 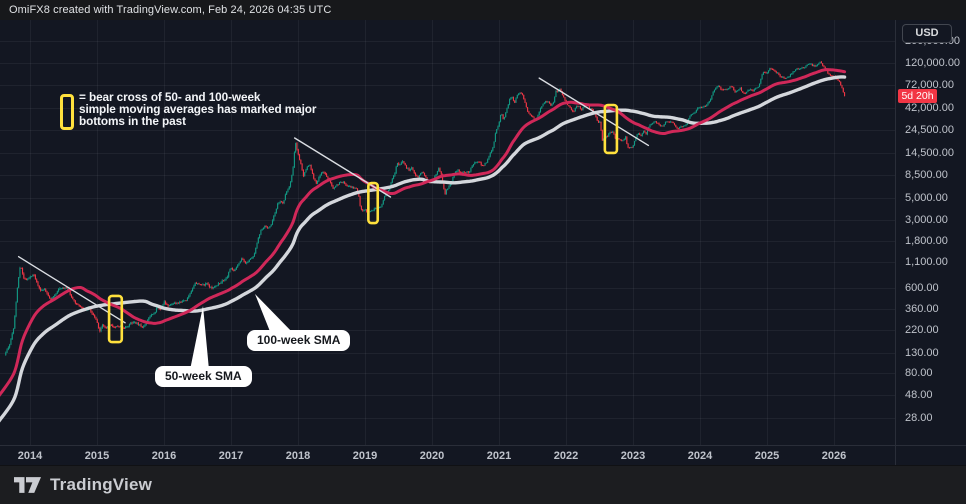 What do you see at coordinates (929, 84) in the screenshot?
I see `price-tick-label: 72,000.00` at bounding box center [929, 84].